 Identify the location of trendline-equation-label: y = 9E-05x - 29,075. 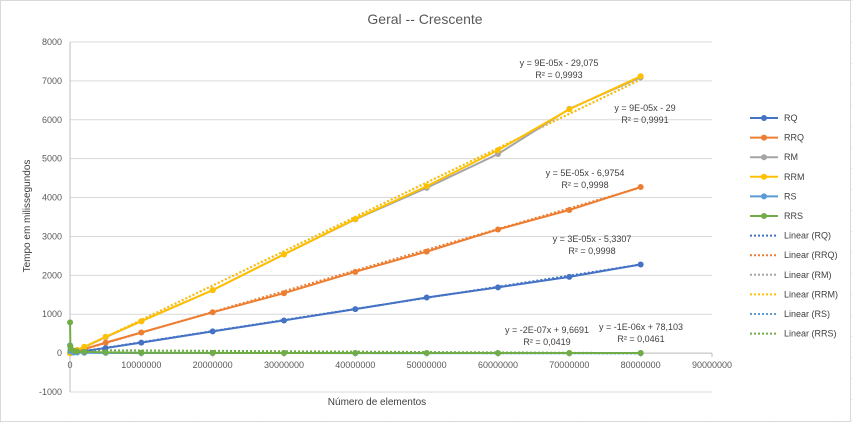
(559, 63).